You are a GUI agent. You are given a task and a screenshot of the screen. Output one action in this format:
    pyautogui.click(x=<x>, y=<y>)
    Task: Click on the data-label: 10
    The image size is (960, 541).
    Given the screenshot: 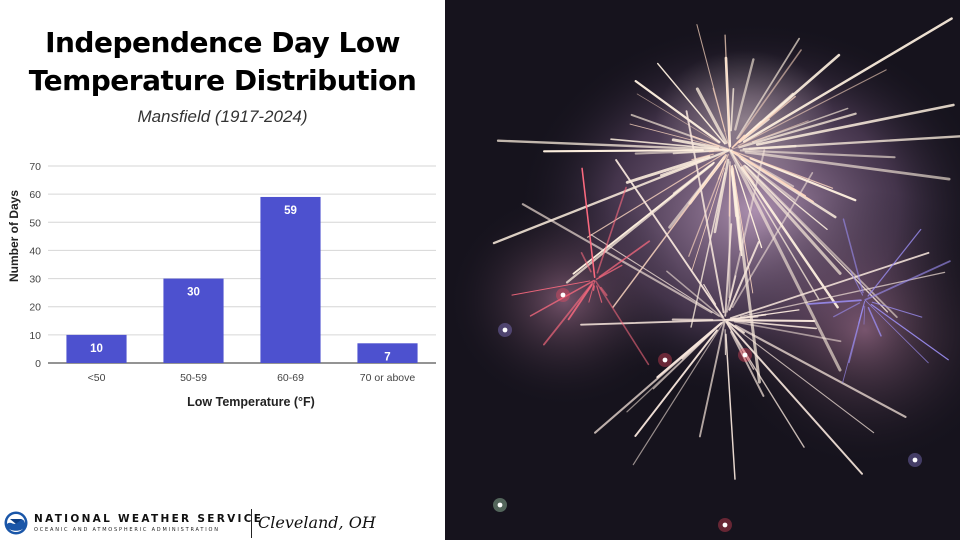 What is the action you would take?
    pyautogui.click(x=96, y=349)
    